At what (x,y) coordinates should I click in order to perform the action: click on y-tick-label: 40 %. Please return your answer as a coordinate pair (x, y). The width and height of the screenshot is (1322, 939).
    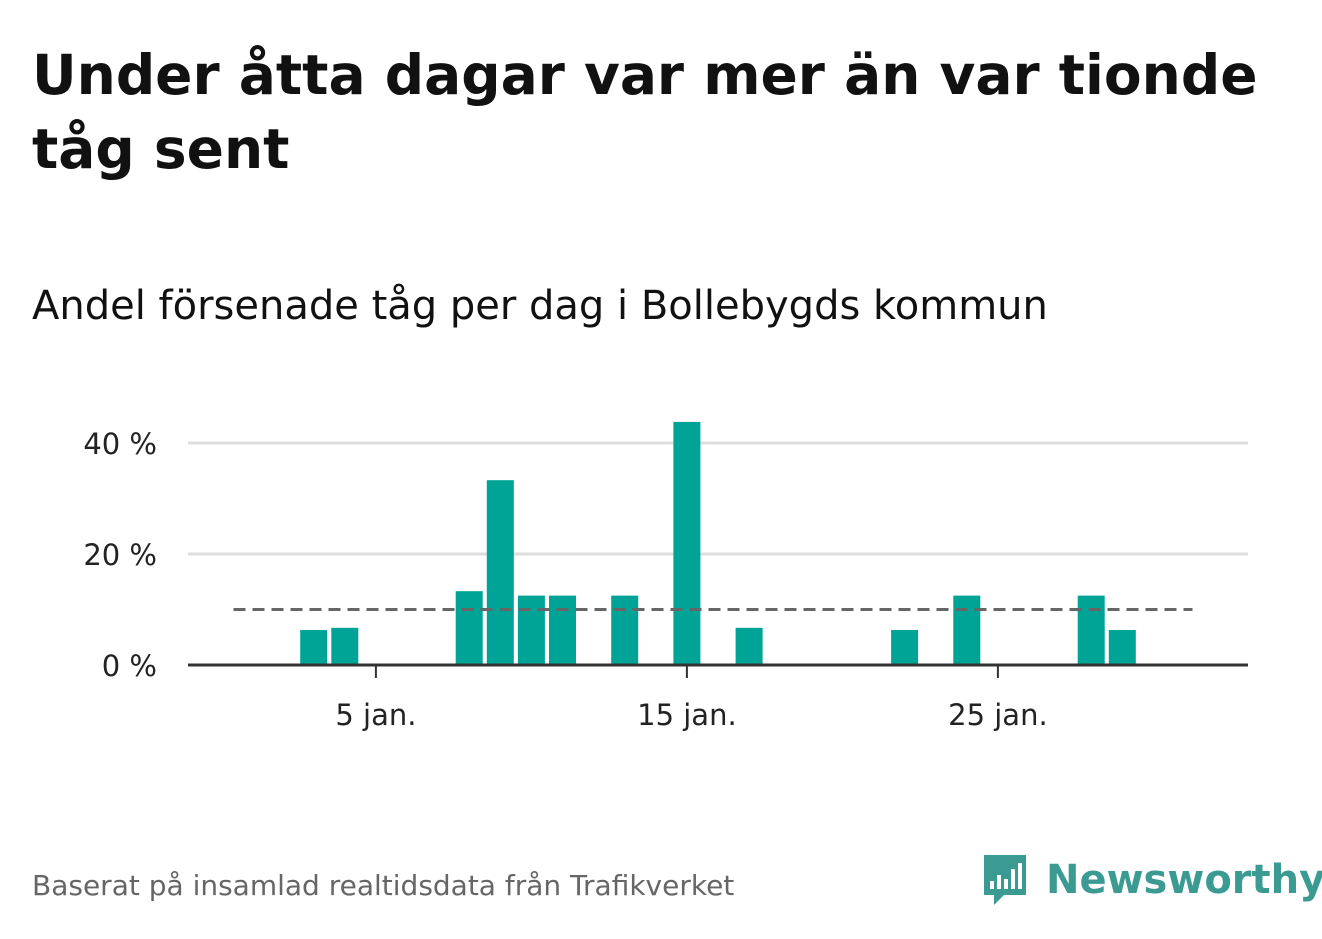
    Looking at the image, I should click on (120, 444).